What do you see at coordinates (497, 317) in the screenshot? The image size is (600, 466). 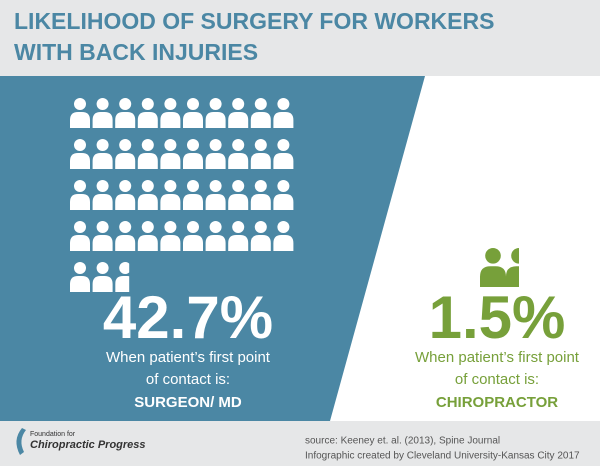 I see `value-label: 1.5%` at bounding box center [497, 317].